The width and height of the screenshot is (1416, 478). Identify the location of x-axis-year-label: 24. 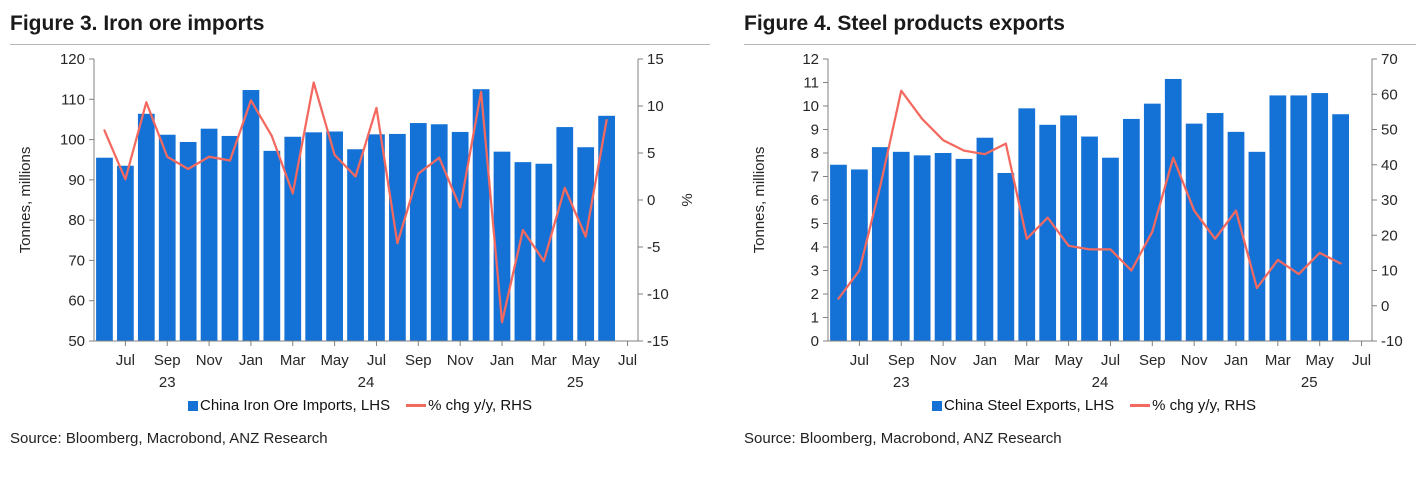
(1100, 382).